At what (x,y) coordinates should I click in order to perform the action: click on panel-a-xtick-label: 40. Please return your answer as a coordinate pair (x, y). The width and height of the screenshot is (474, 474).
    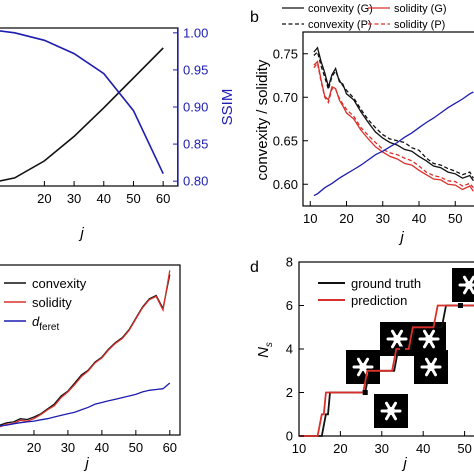
    Looking at the image, I should click on (104, 198).